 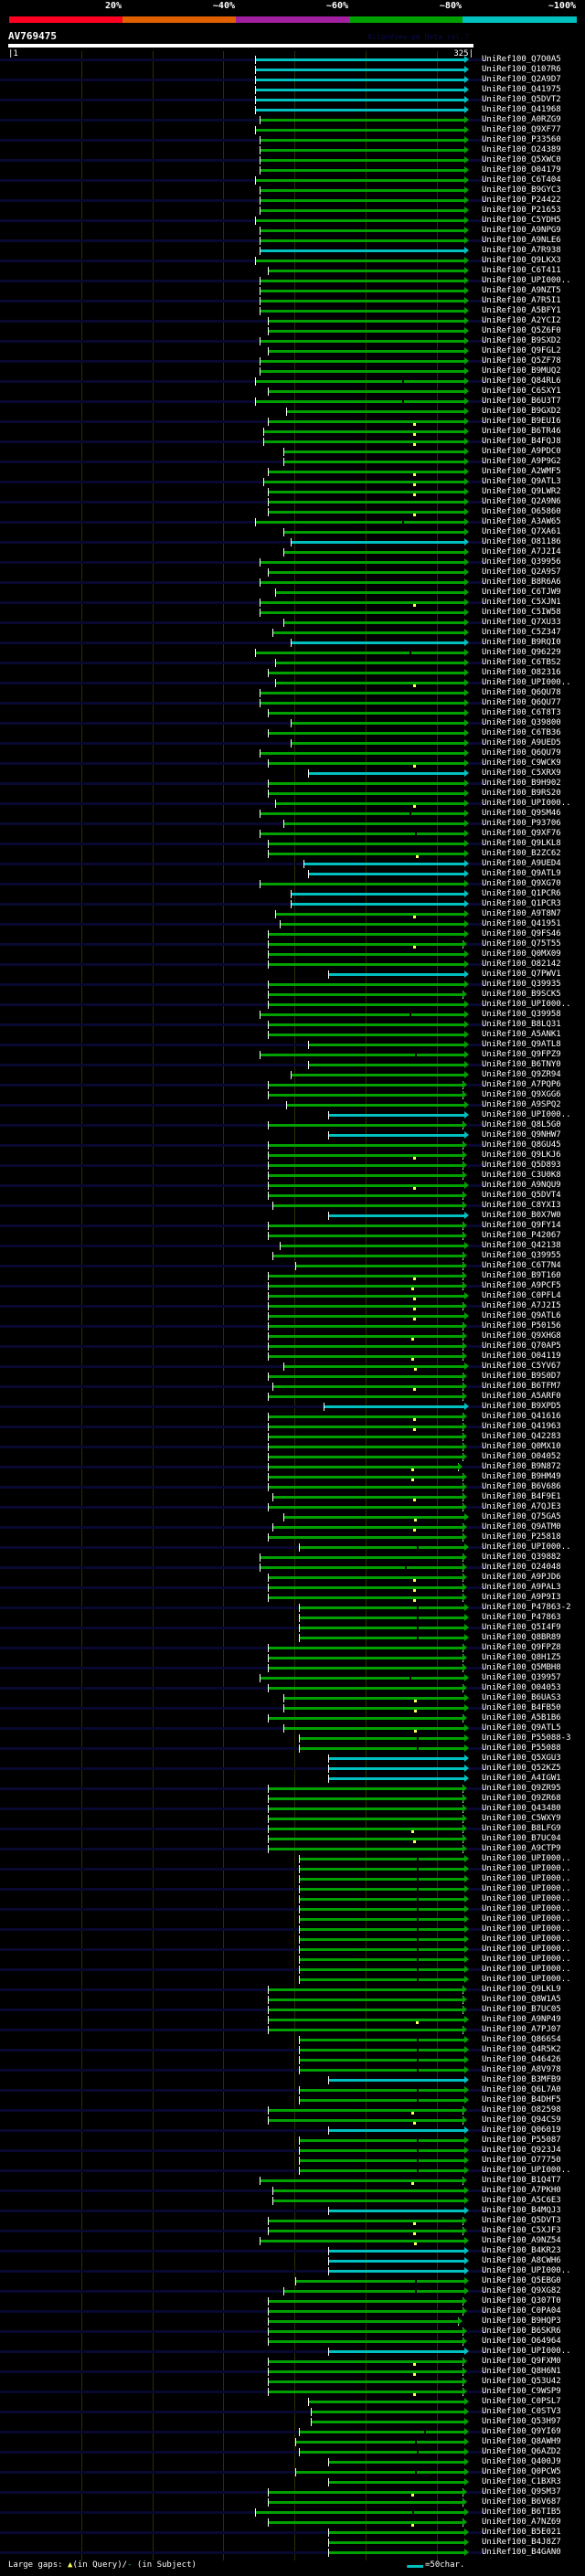 I want to click on hit-label: UniRef100_B1Q4T7, so click(x=521, y=2180).